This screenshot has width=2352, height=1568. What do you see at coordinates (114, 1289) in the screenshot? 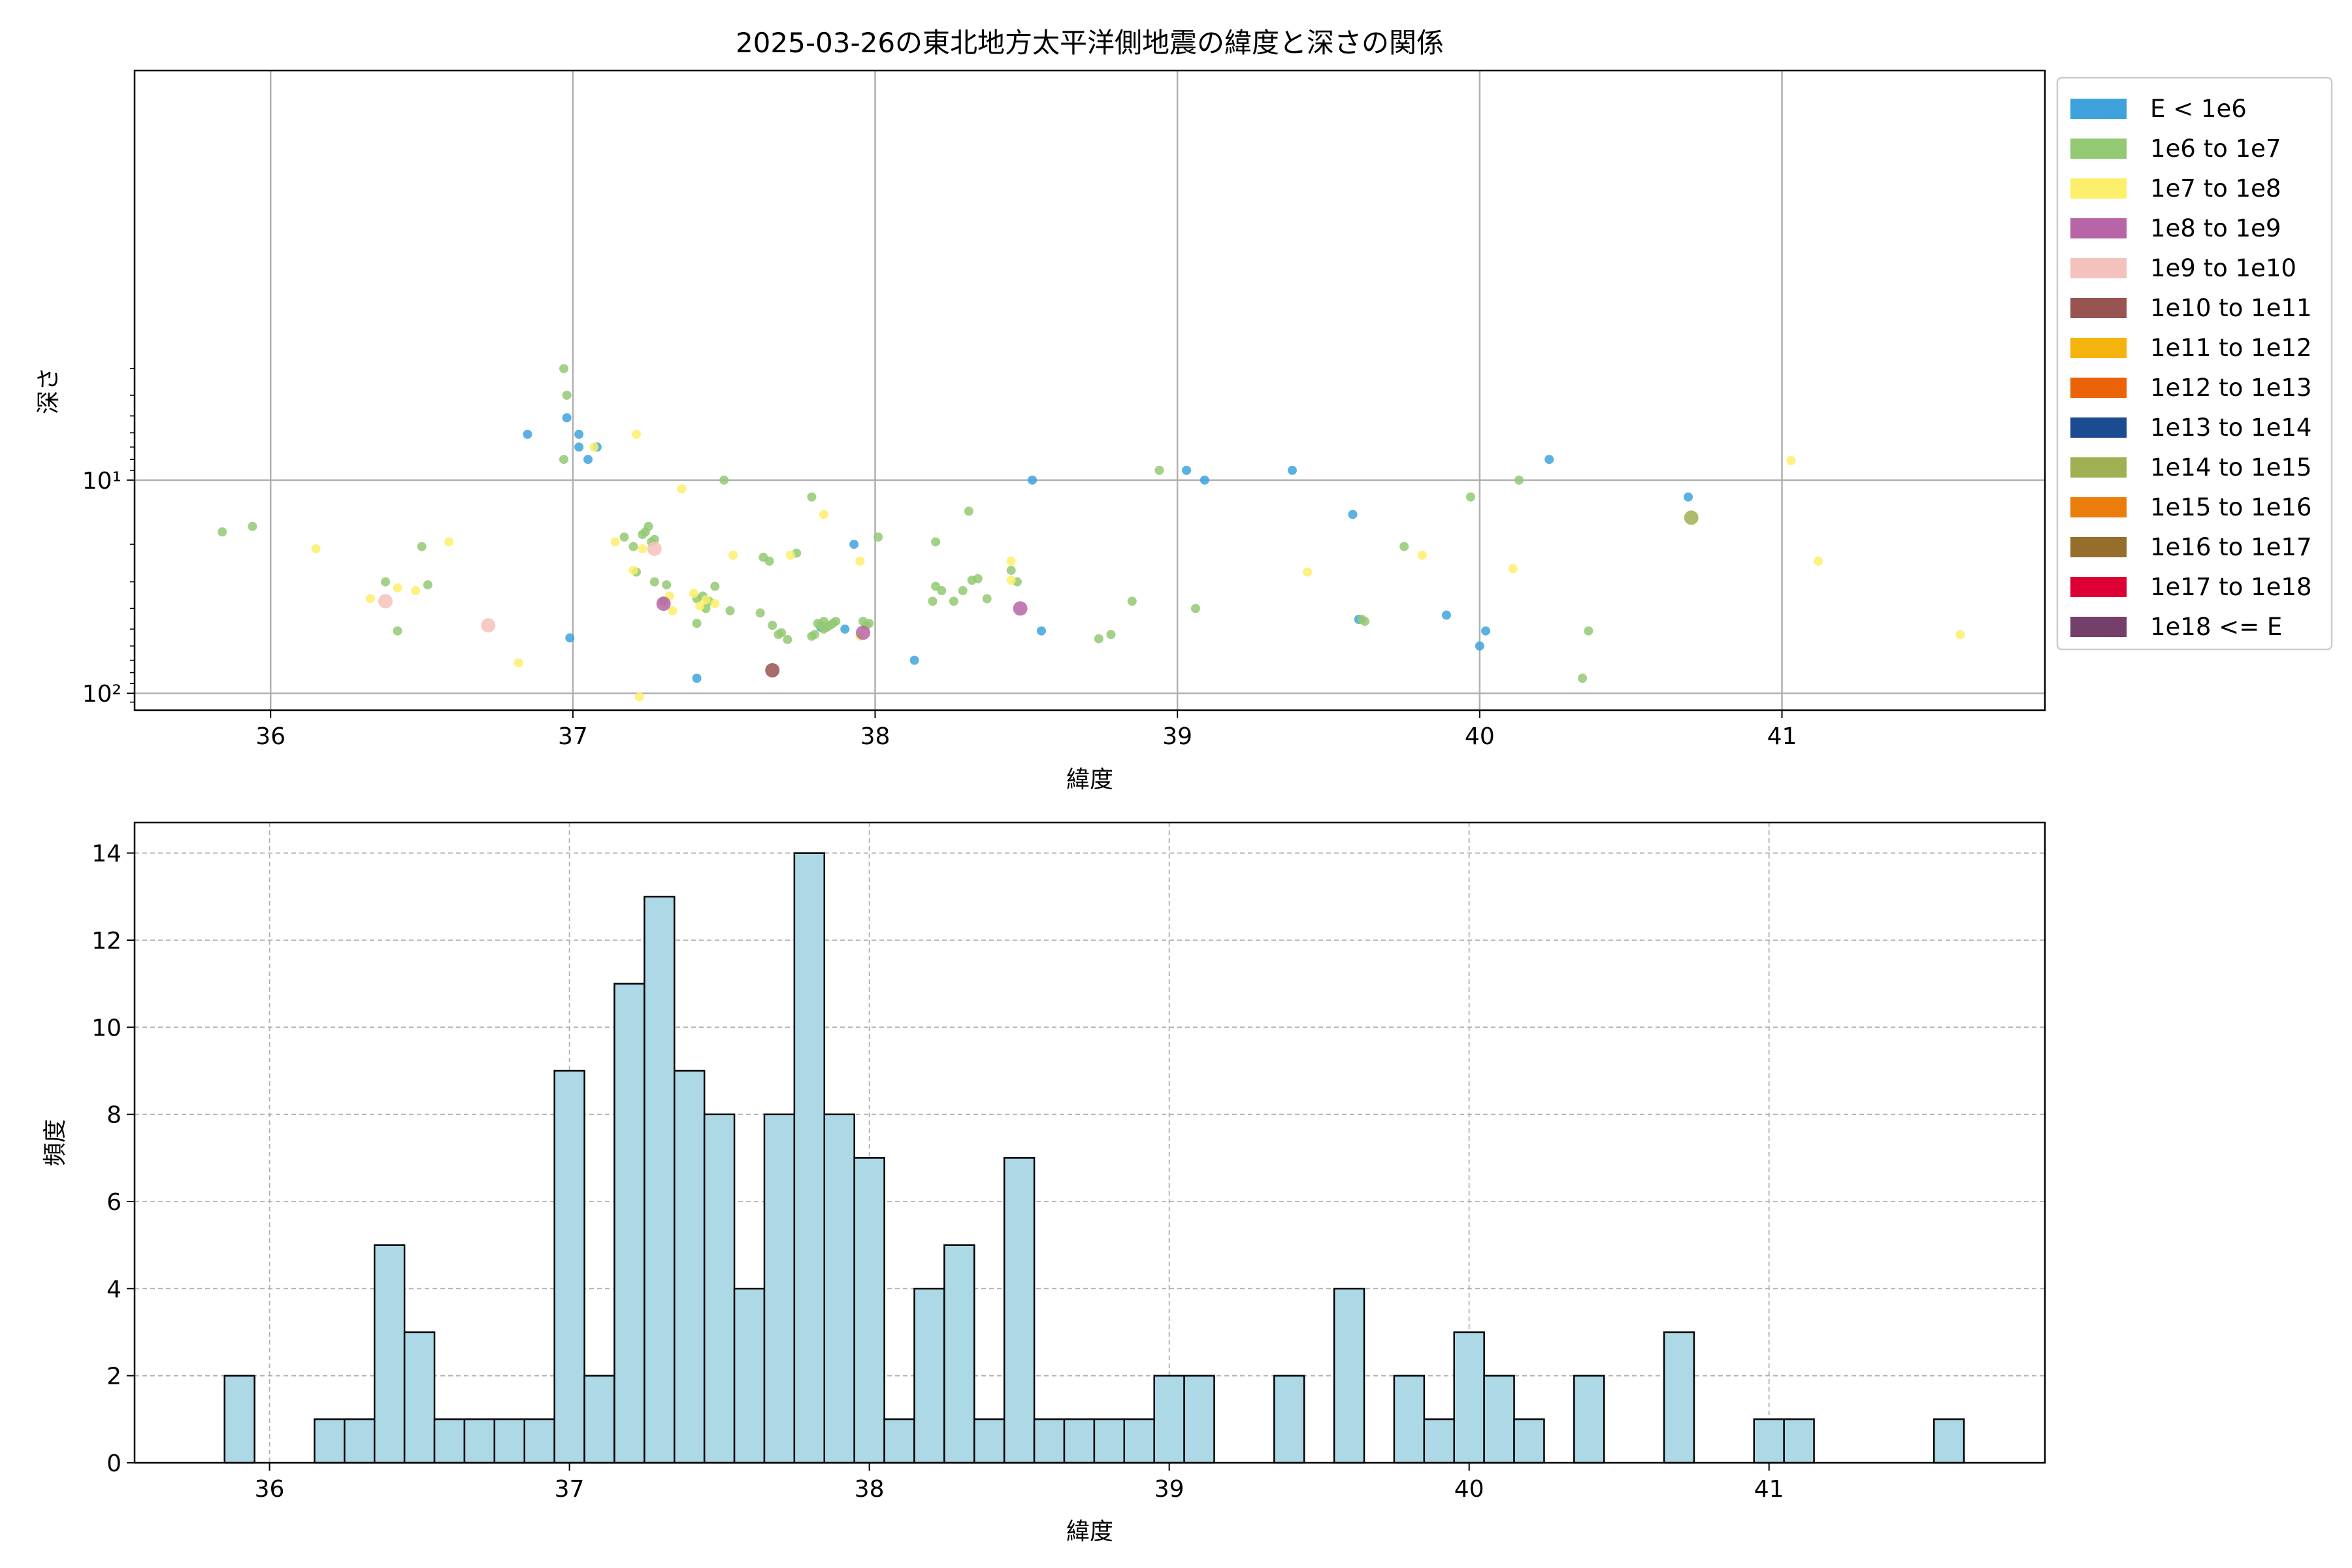
I see `histogram-y-tick-label: 4` at bounding box center [114, 1289].